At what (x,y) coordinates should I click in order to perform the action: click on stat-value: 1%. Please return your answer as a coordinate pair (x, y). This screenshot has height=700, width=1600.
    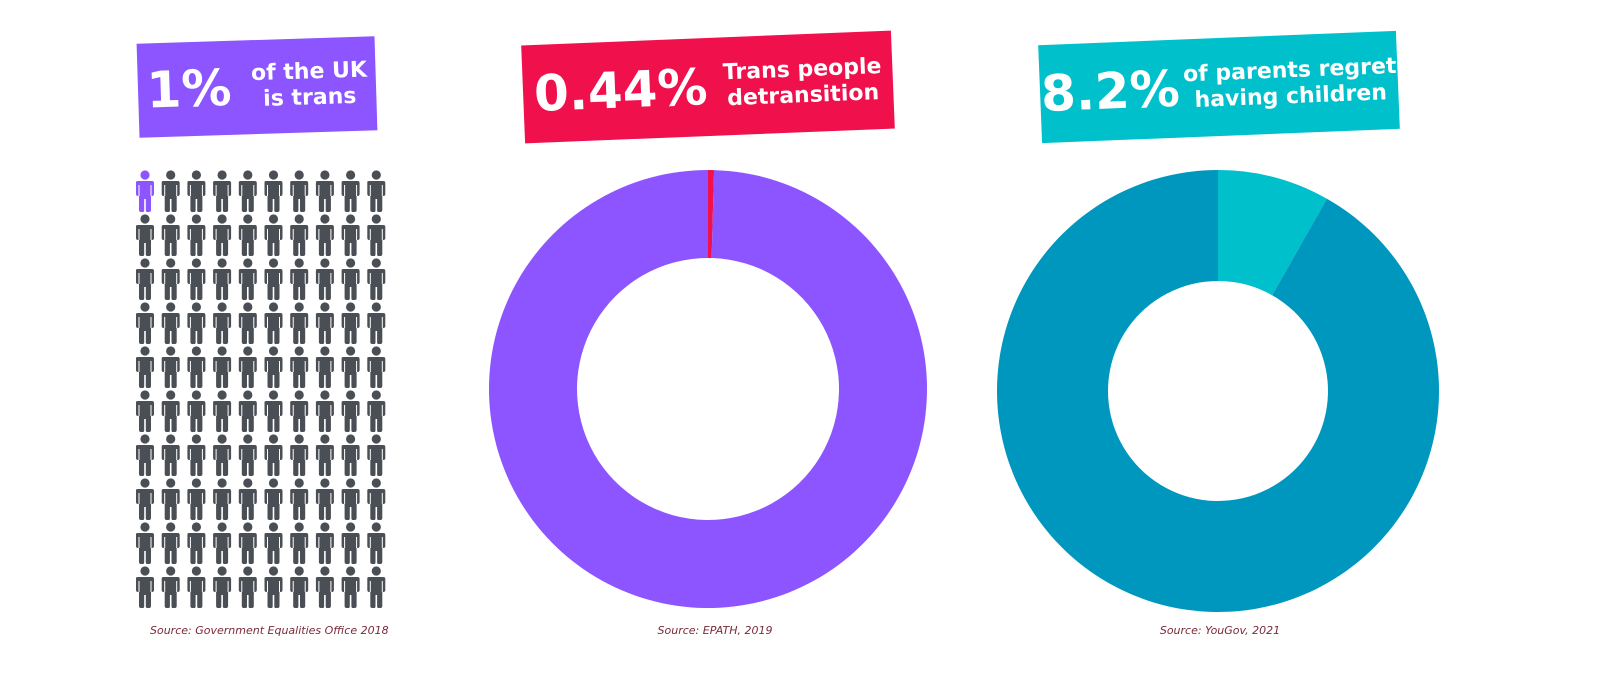
    Looking at the image, I should click on (189, 89).